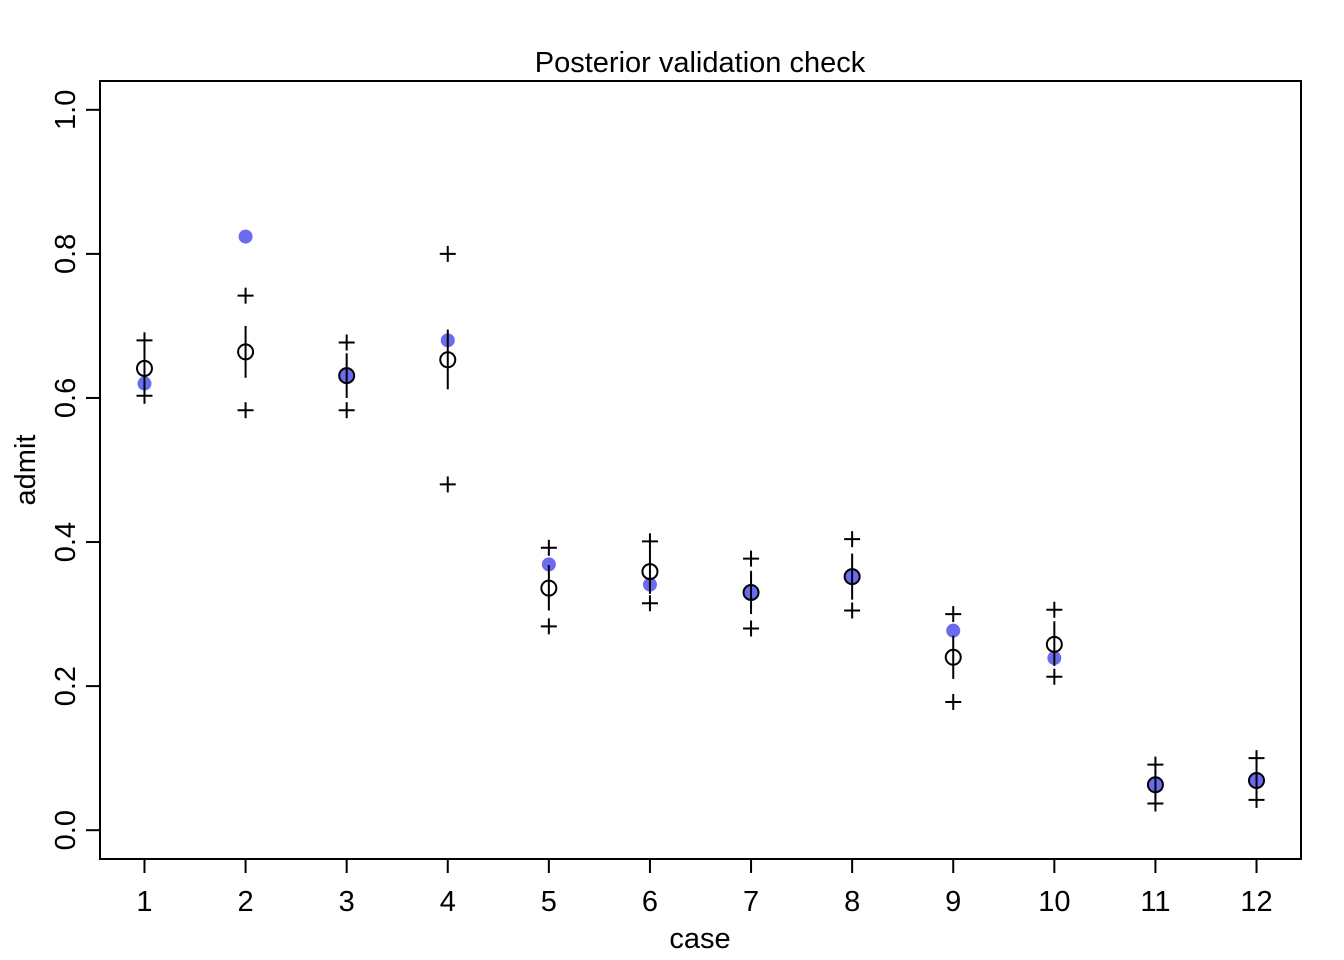  What do you see at coordinates (66, 254) in the screenshot?
I see `y-tick-label: 0.8` at bounding box center [66, 254].